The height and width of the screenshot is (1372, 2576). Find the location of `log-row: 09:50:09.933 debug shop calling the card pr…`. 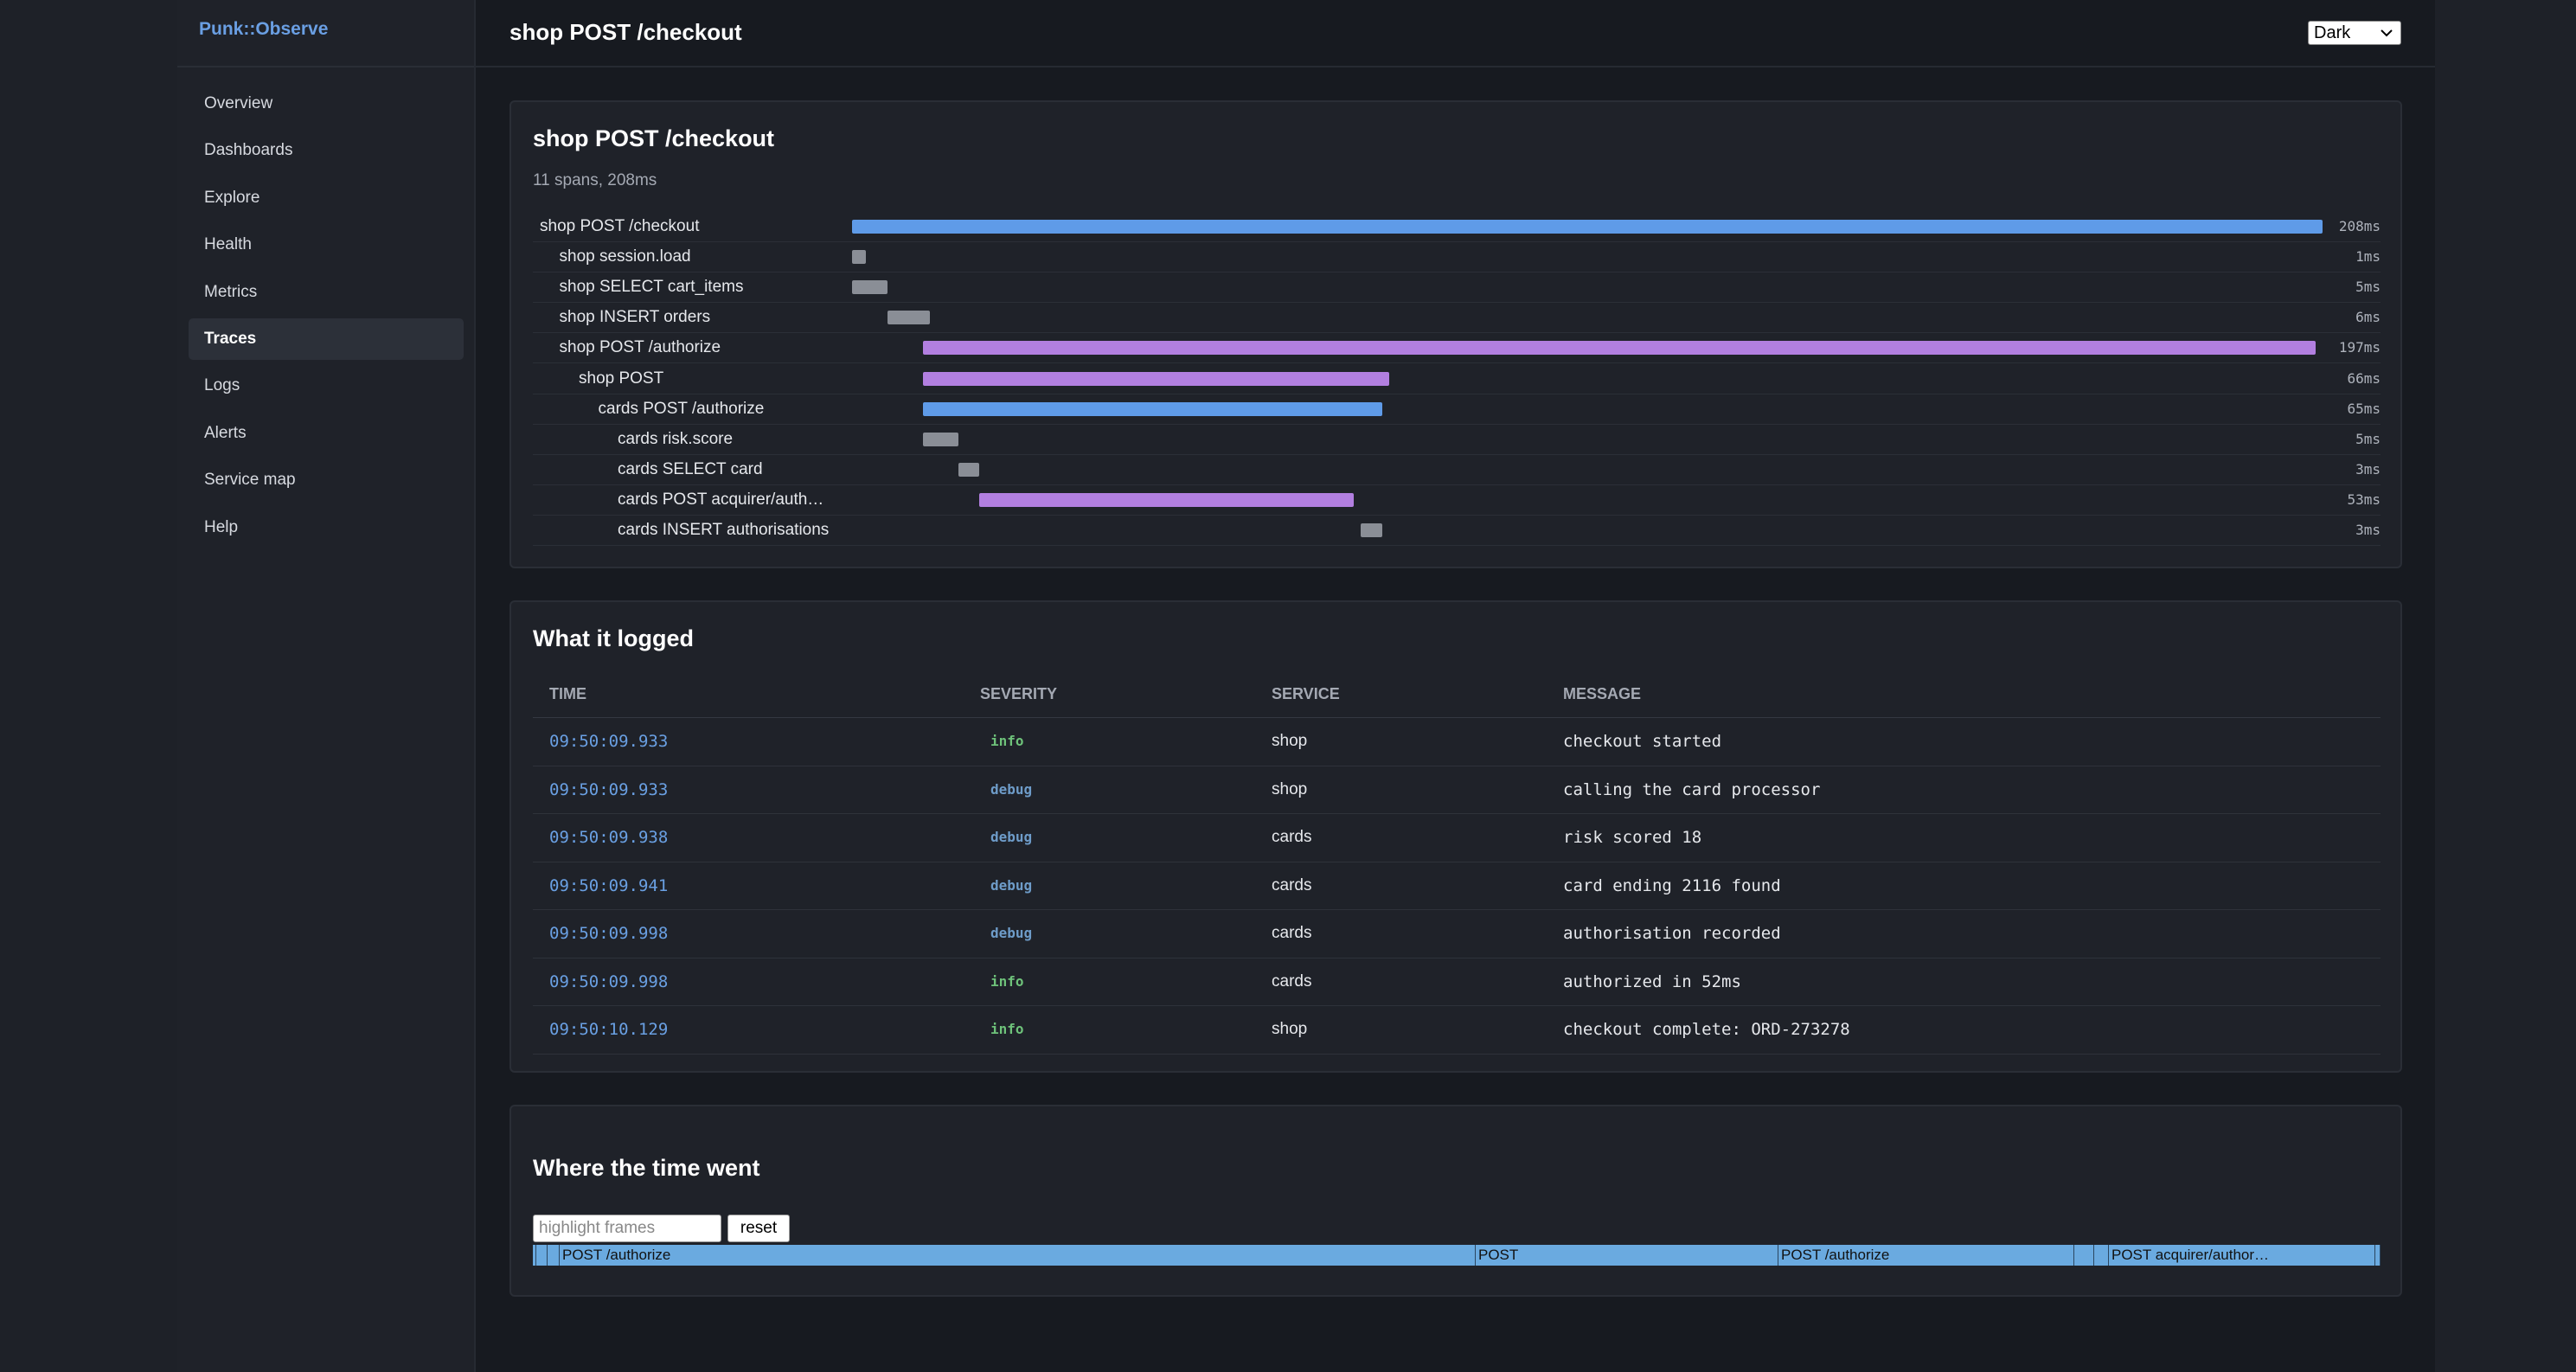

log-row: 09:50:09.933 debug shop calling the card pr… is located at coordinates (1457, 790).